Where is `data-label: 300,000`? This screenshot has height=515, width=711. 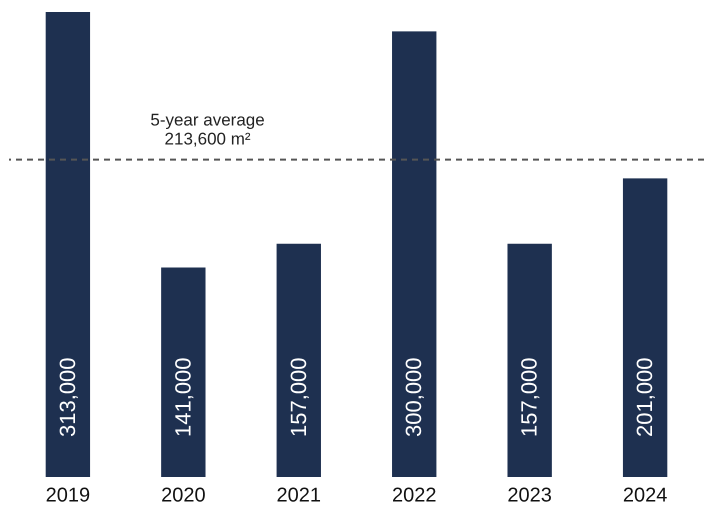 data-label: 300,000 is located at coordinates (413, 397).